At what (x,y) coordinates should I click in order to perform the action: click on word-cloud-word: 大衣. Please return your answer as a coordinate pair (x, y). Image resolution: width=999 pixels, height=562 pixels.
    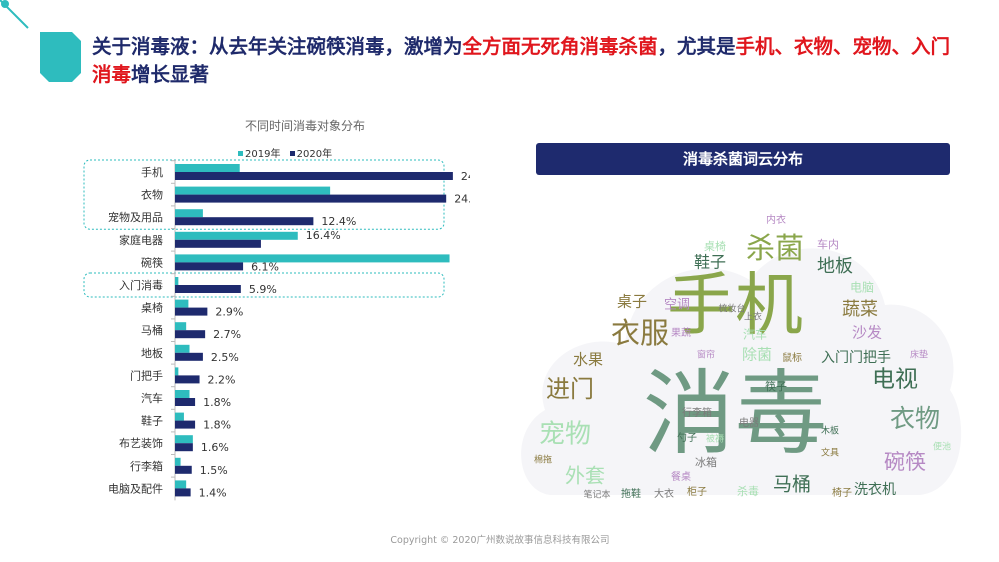
    Looking at the image, I should click on (664, 493).